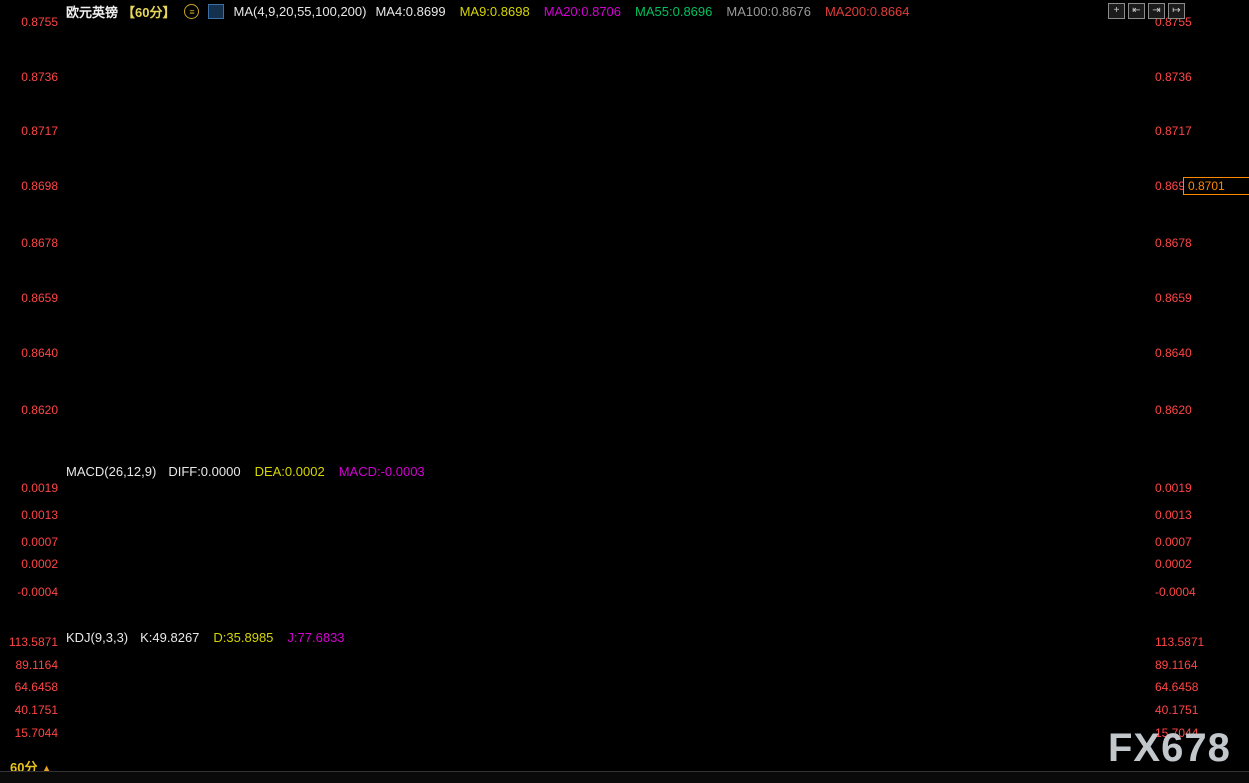  Describe the element at coordinates (582, 11) in the screenshot. I see `ma-value-label: MA20:0.8706` at that location.